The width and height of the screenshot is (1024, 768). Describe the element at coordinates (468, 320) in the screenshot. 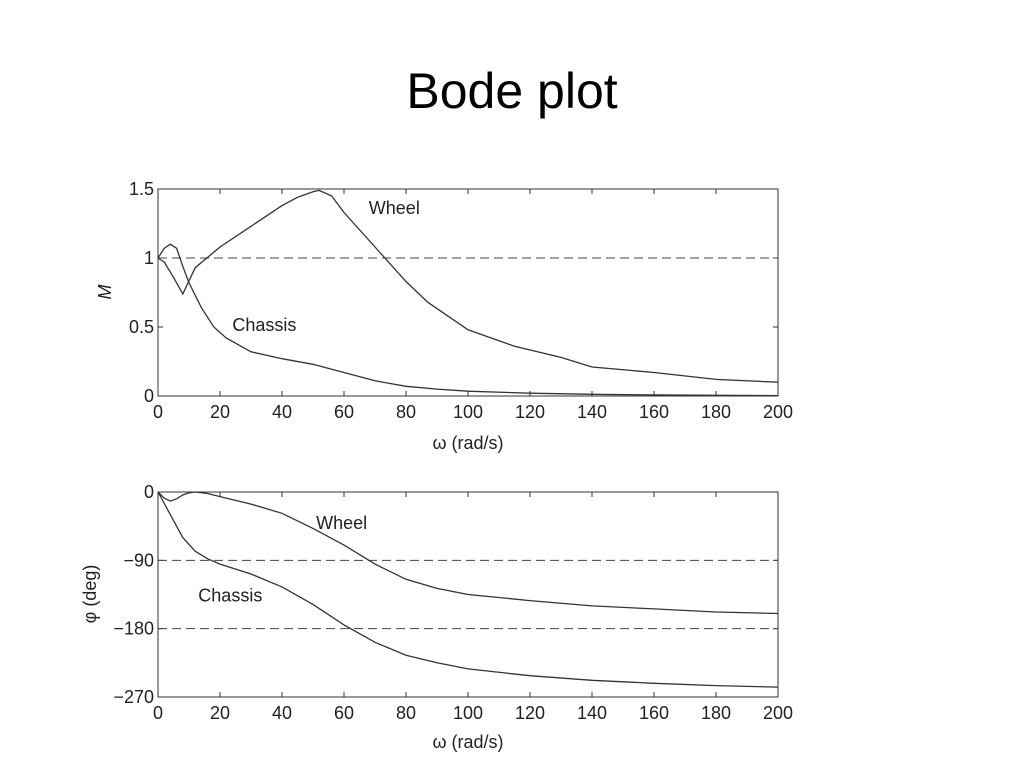

I see `series-line-chassis` at that location.